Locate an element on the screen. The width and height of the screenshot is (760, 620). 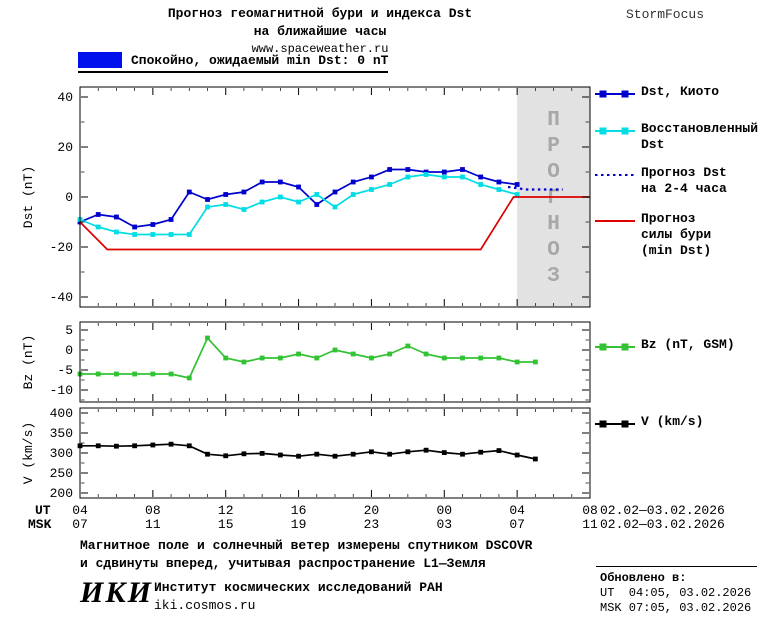
y-tick-label: 350 is located at coordinates (61, 433).